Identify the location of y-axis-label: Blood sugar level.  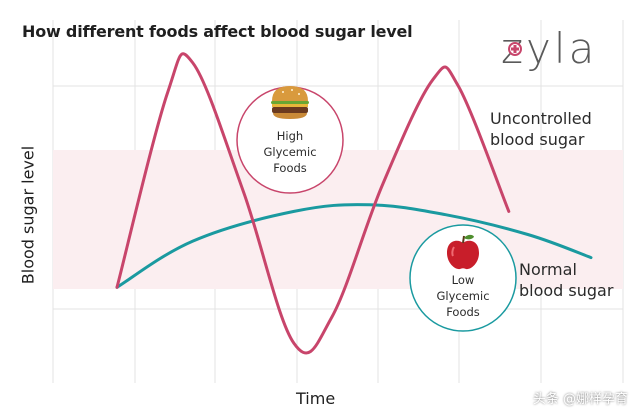
(28, 215).